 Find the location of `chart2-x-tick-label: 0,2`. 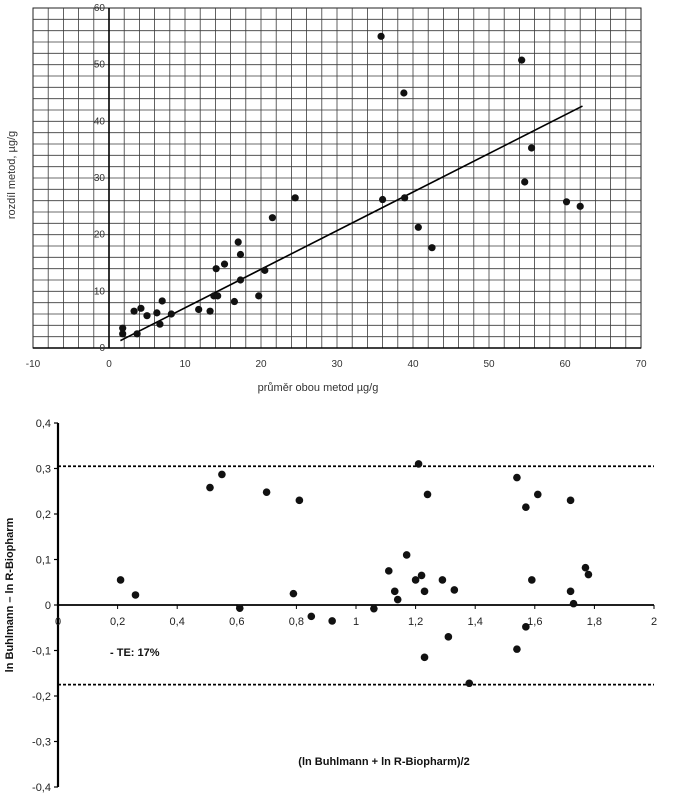

chart2-x-tick-label: 0,2 is located at coordinates (117, 622).